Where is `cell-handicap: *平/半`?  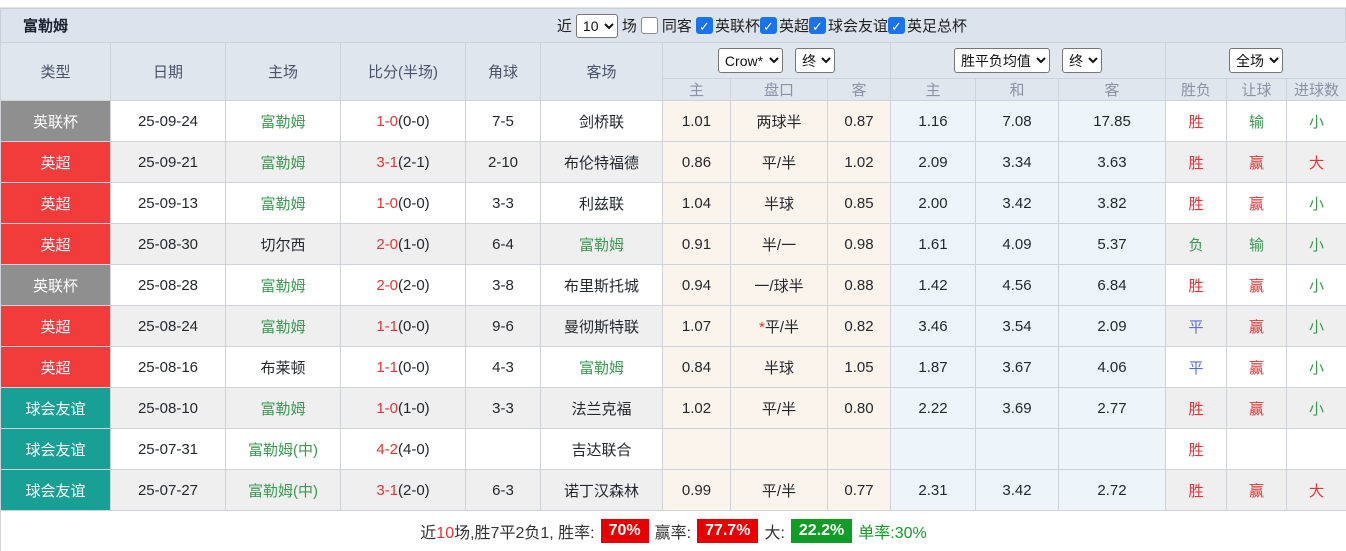 cell-handicap: *平/半 is located at coordinates (779, 326).